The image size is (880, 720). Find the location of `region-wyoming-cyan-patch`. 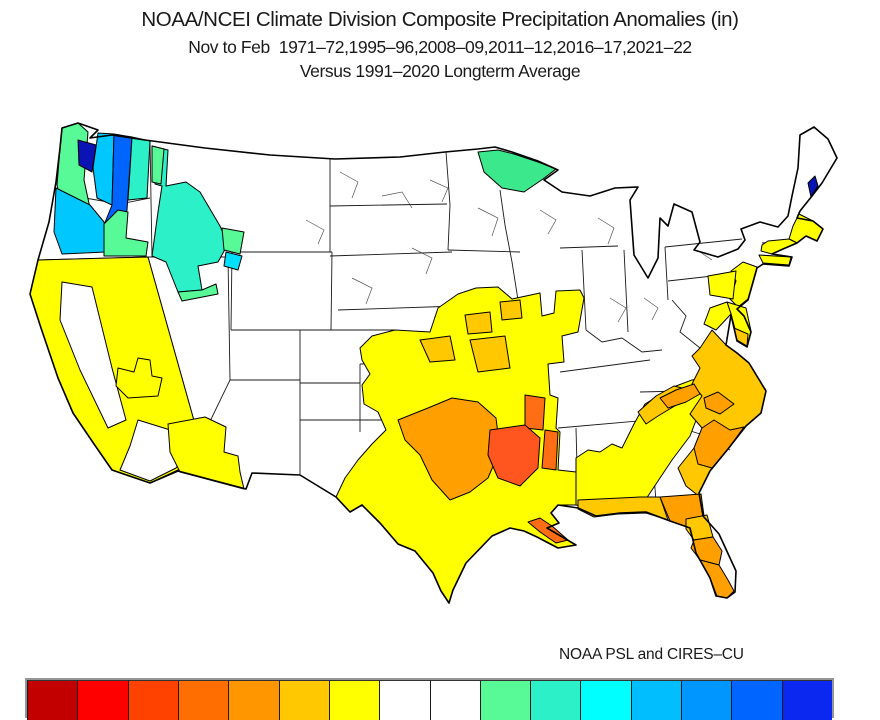

region-wyoming-cyan-patch is located at coordinates (233, 261).